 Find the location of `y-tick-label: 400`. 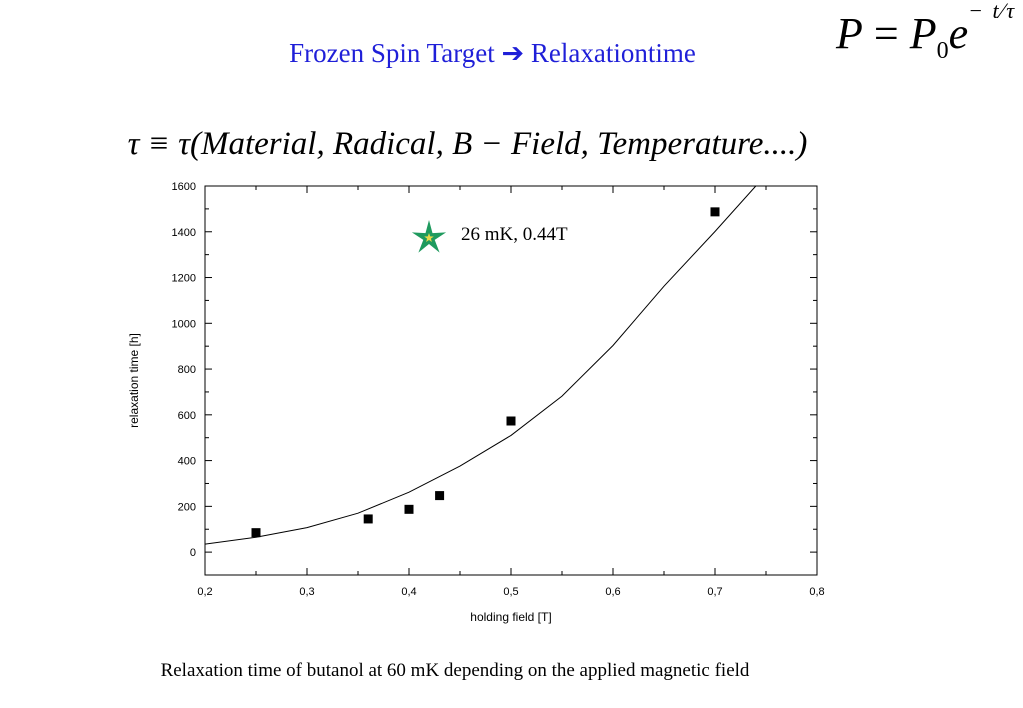

y-tick-label: 400 is located at coordinates (187, 462).